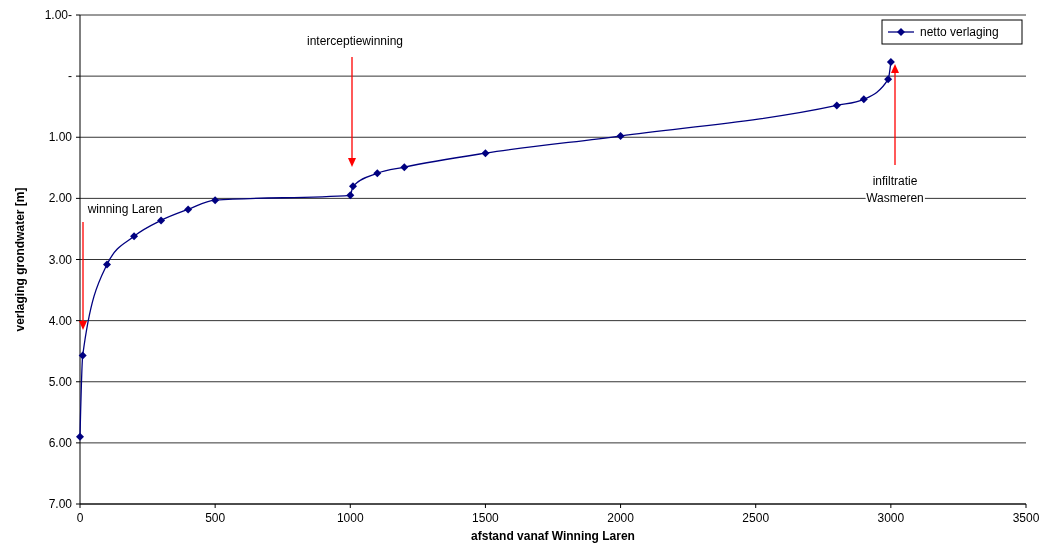 This screenshot has width=1049, height=544. What do you see at coordinates (20, 259) in the screenshot?
I see `y-axis-title: verlaging grondwater [m]` at bounding box center [20, 259].